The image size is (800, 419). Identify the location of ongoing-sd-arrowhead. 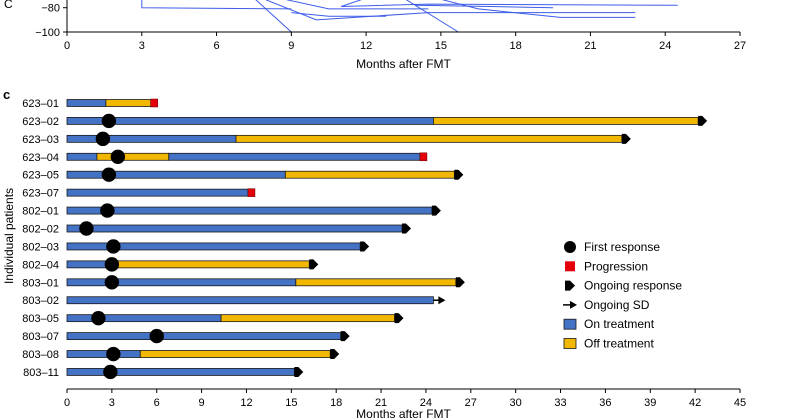
(442, 300).